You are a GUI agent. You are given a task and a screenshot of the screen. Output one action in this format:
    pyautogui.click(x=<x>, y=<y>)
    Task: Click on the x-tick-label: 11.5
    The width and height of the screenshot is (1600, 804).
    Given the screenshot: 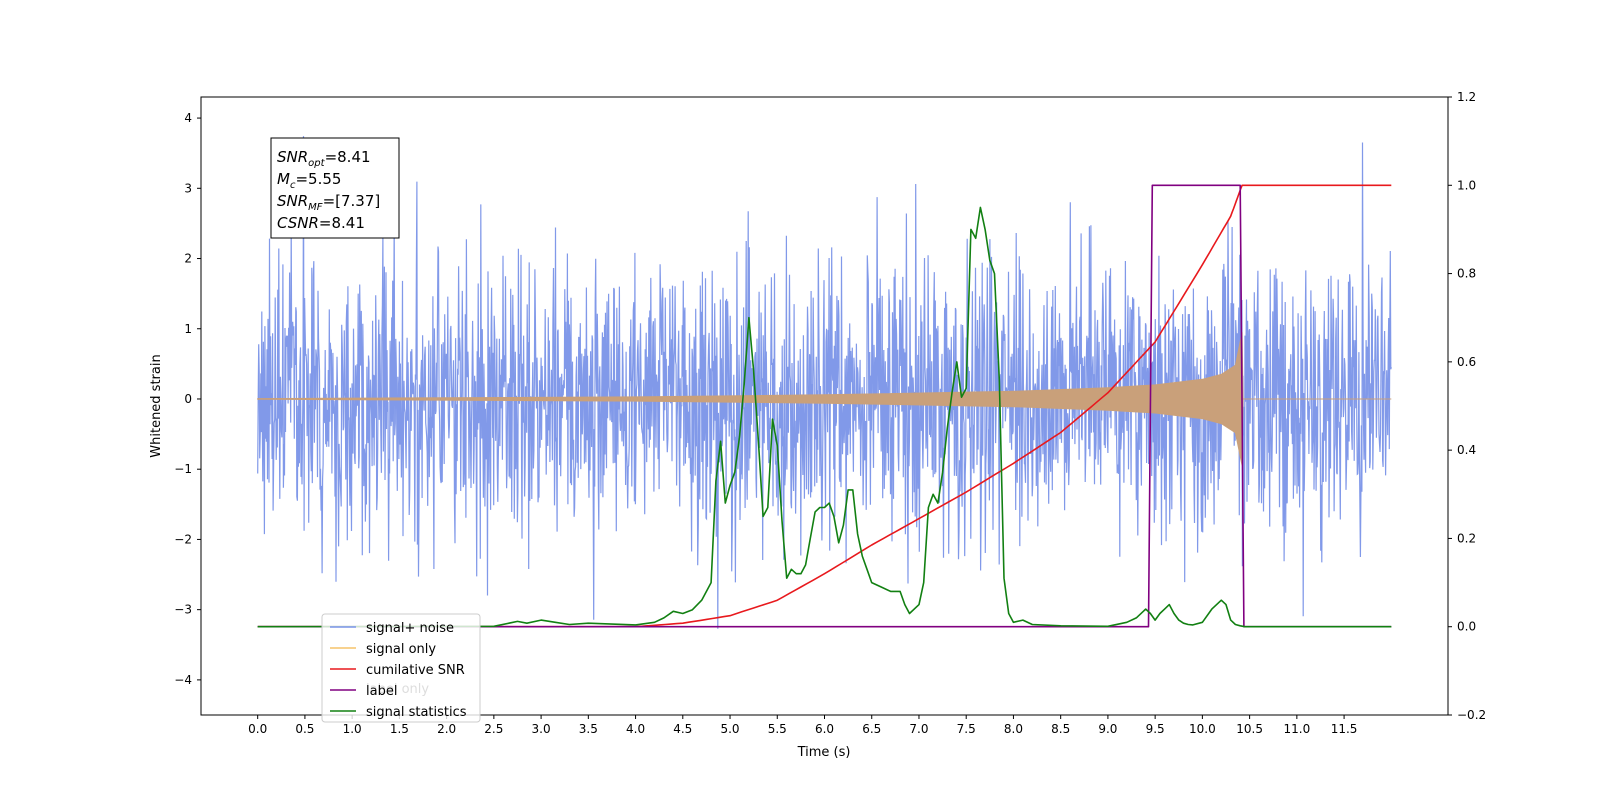 What is the action you would take?
    pyautogui.click(x=1344, y=729)
    